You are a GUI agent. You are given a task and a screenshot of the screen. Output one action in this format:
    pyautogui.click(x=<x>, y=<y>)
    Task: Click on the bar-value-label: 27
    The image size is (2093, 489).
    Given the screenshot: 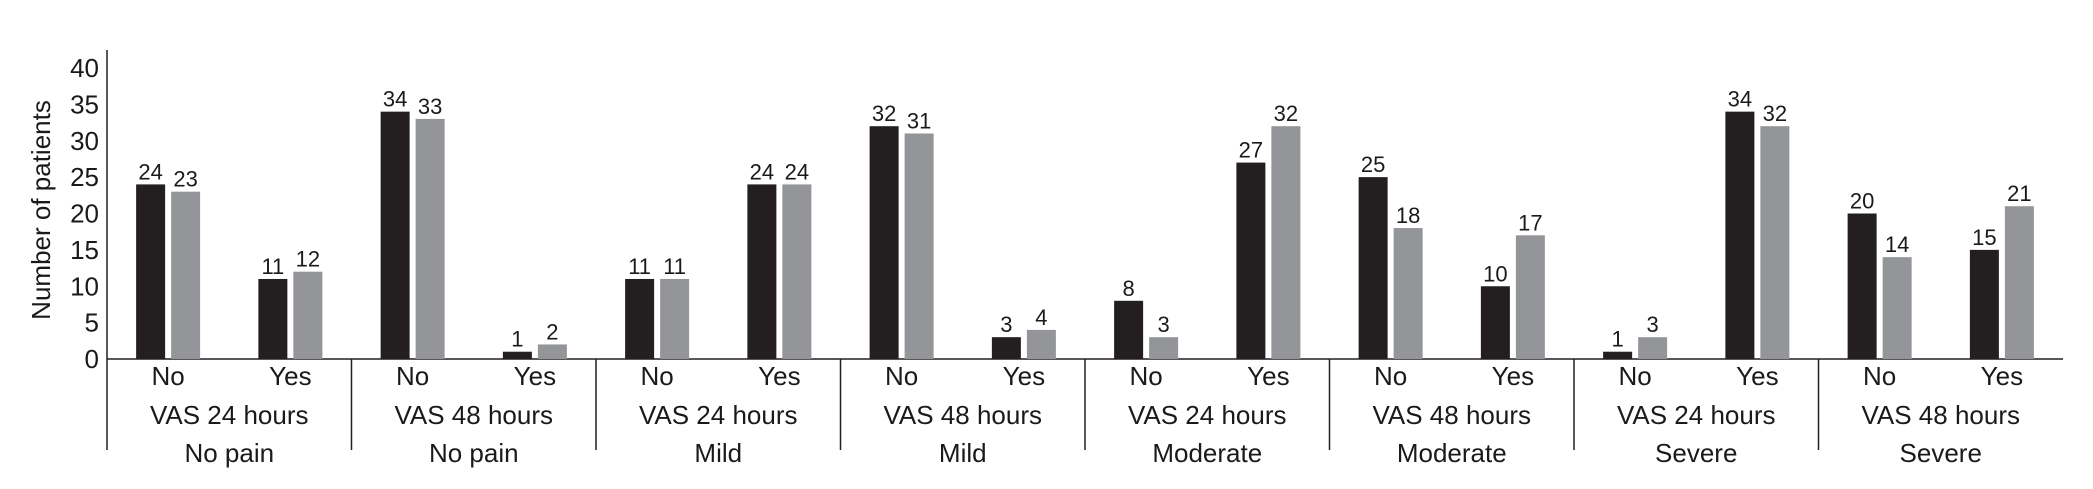 What is the action you would take?
    pyautogui.click(x=1251, y=150)
    